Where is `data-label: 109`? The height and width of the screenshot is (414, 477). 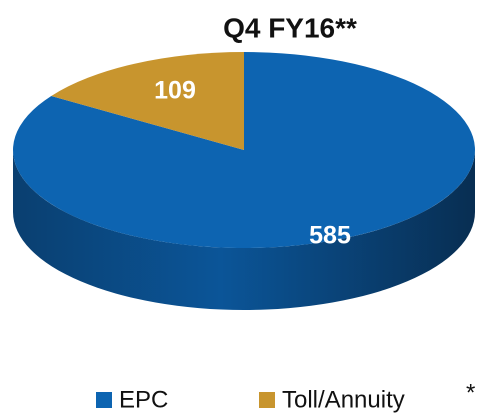
data-label: 109 is located at coordinates (175, 91).